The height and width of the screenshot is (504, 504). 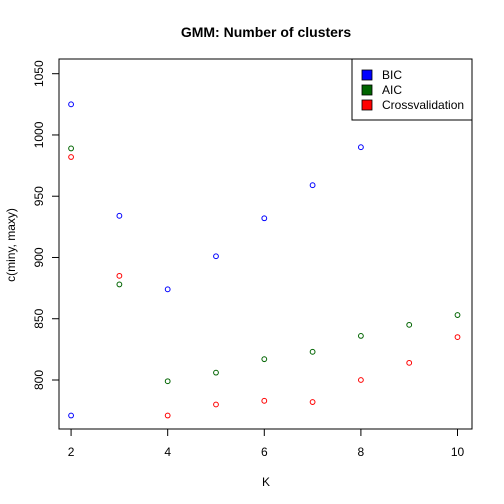 What do you see at coordinates (39, 318) in the screenshot?
I see `y-tick-label: 850` at bounding box center [39, 318].